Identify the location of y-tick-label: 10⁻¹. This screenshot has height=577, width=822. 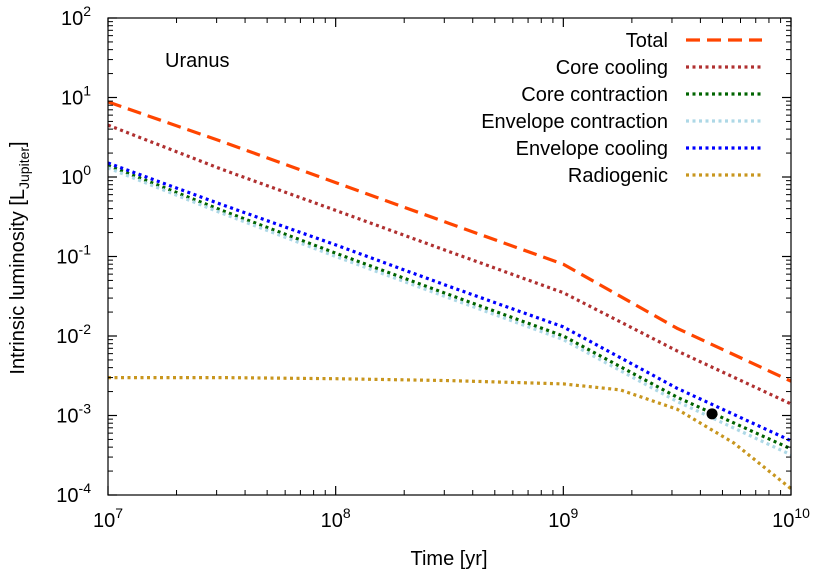
(73, 255).